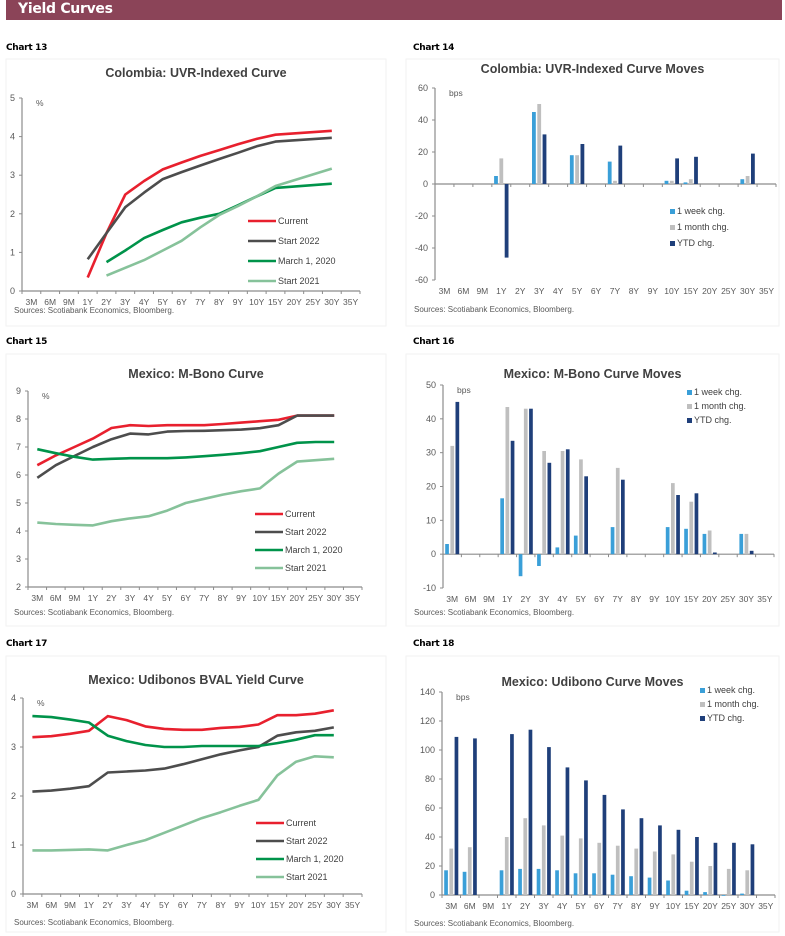  I want to click on chart-13-label: Chart 13, so click(27, 48).